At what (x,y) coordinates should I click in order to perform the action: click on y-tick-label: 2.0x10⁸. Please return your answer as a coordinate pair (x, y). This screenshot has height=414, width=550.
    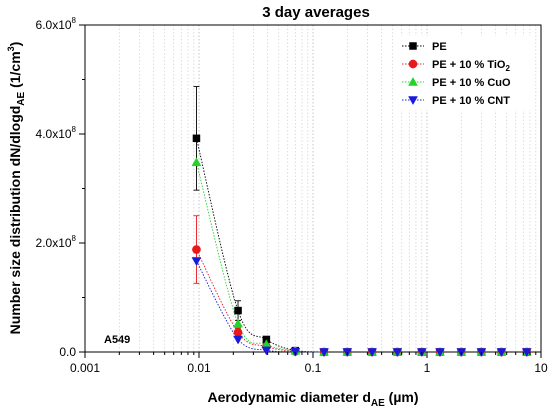
    Looking at the image, I should click on (56, 242).